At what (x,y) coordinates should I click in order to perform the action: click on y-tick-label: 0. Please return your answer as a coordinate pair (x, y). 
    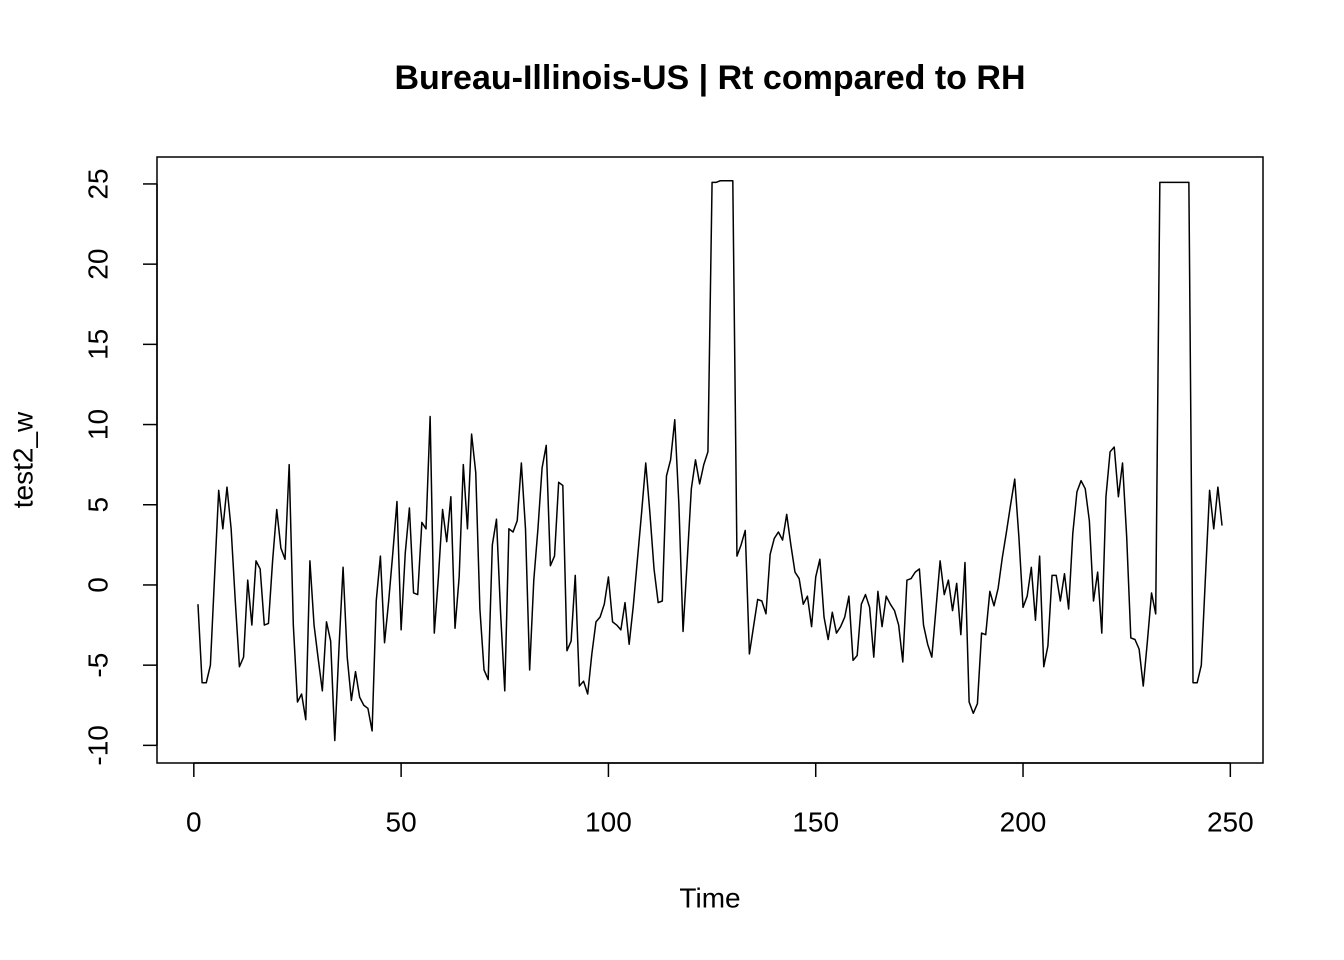
    Looking at the image, I should click on (97, 585).